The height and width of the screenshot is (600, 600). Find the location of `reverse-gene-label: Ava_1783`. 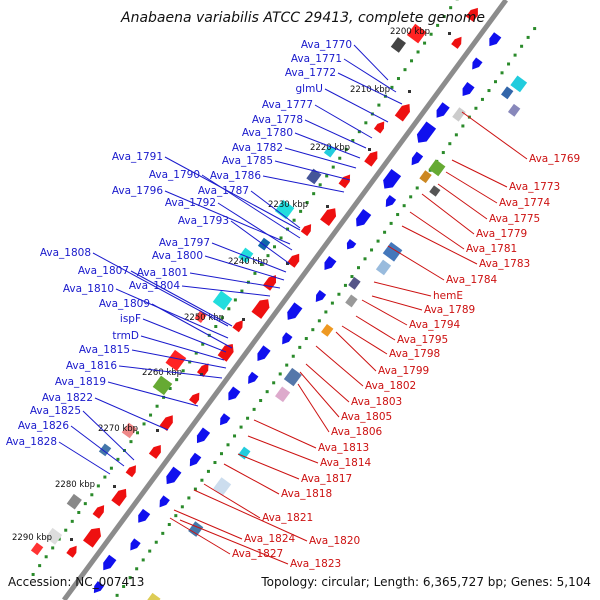

reverse-gene-label: Ava_1783 is located at coordinates (504, 264).